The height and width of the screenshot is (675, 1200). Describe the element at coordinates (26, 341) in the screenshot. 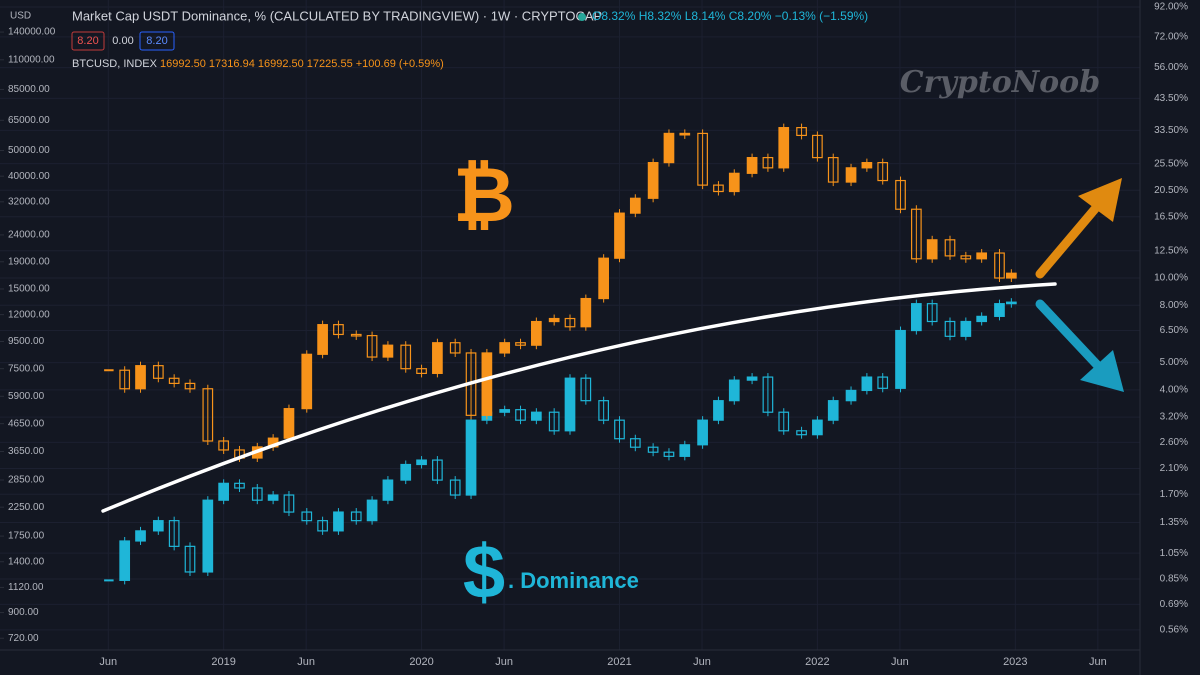

I see `y-tick-label: 9500.00` at that location.